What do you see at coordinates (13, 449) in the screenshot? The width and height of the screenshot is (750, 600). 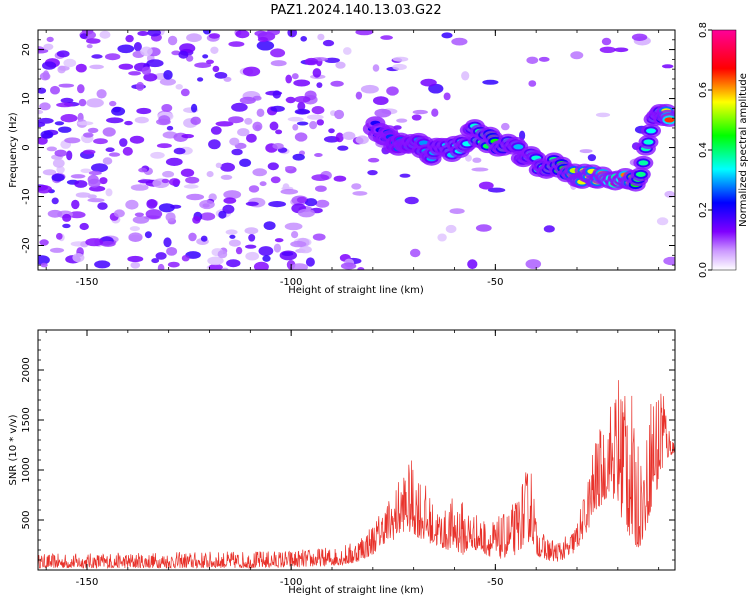 I see `snr-y-label: SNR (10 * v/v)` at bounding box center [13, 449].